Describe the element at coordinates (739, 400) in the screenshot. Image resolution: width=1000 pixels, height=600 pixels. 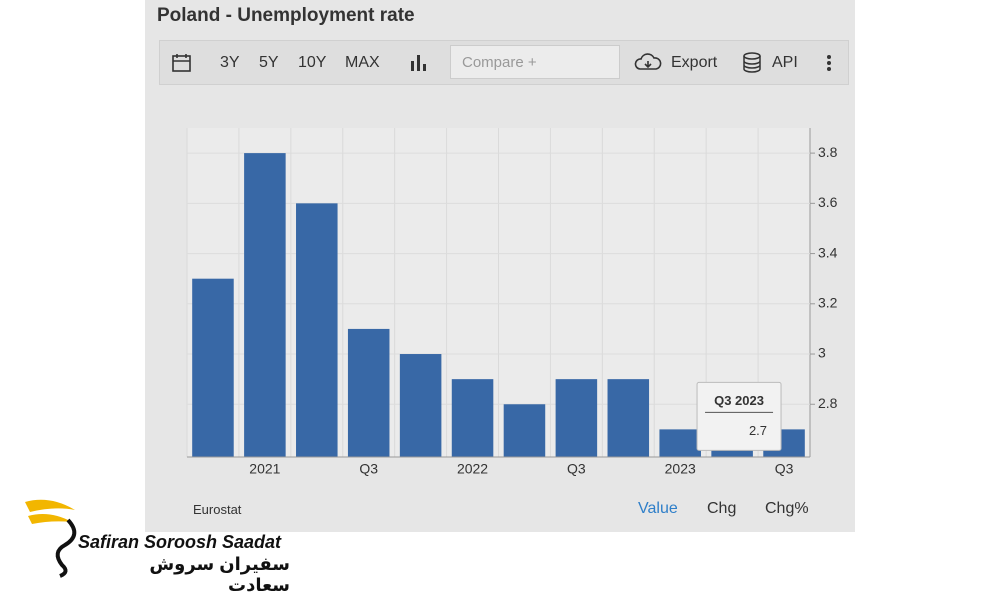
I see `tooltip-title: Q3 2023` at that location.